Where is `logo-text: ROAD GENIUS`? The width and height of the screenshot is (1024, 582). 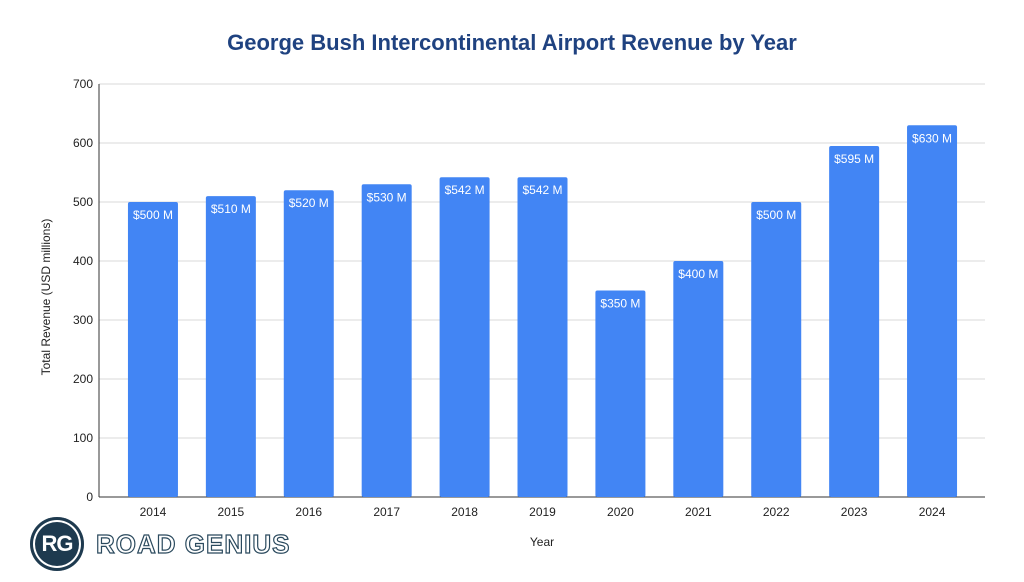 logo-text: ROAD GENIUS is located at coordinates (193, 543).